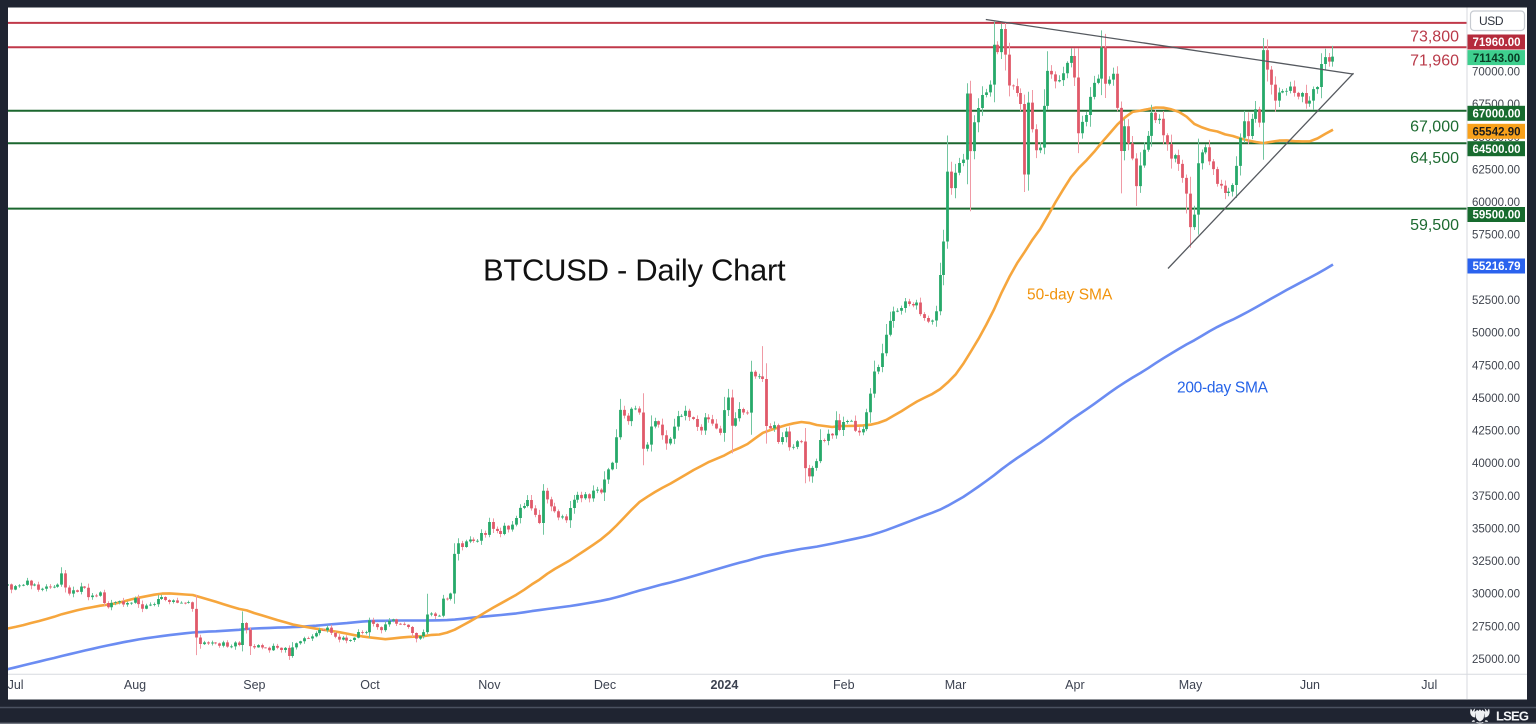 The image size is (1536, 724). Describe the element at coordinates (1496, 73) in the screenshot. I see `svg-text: 70000.00` at that location.